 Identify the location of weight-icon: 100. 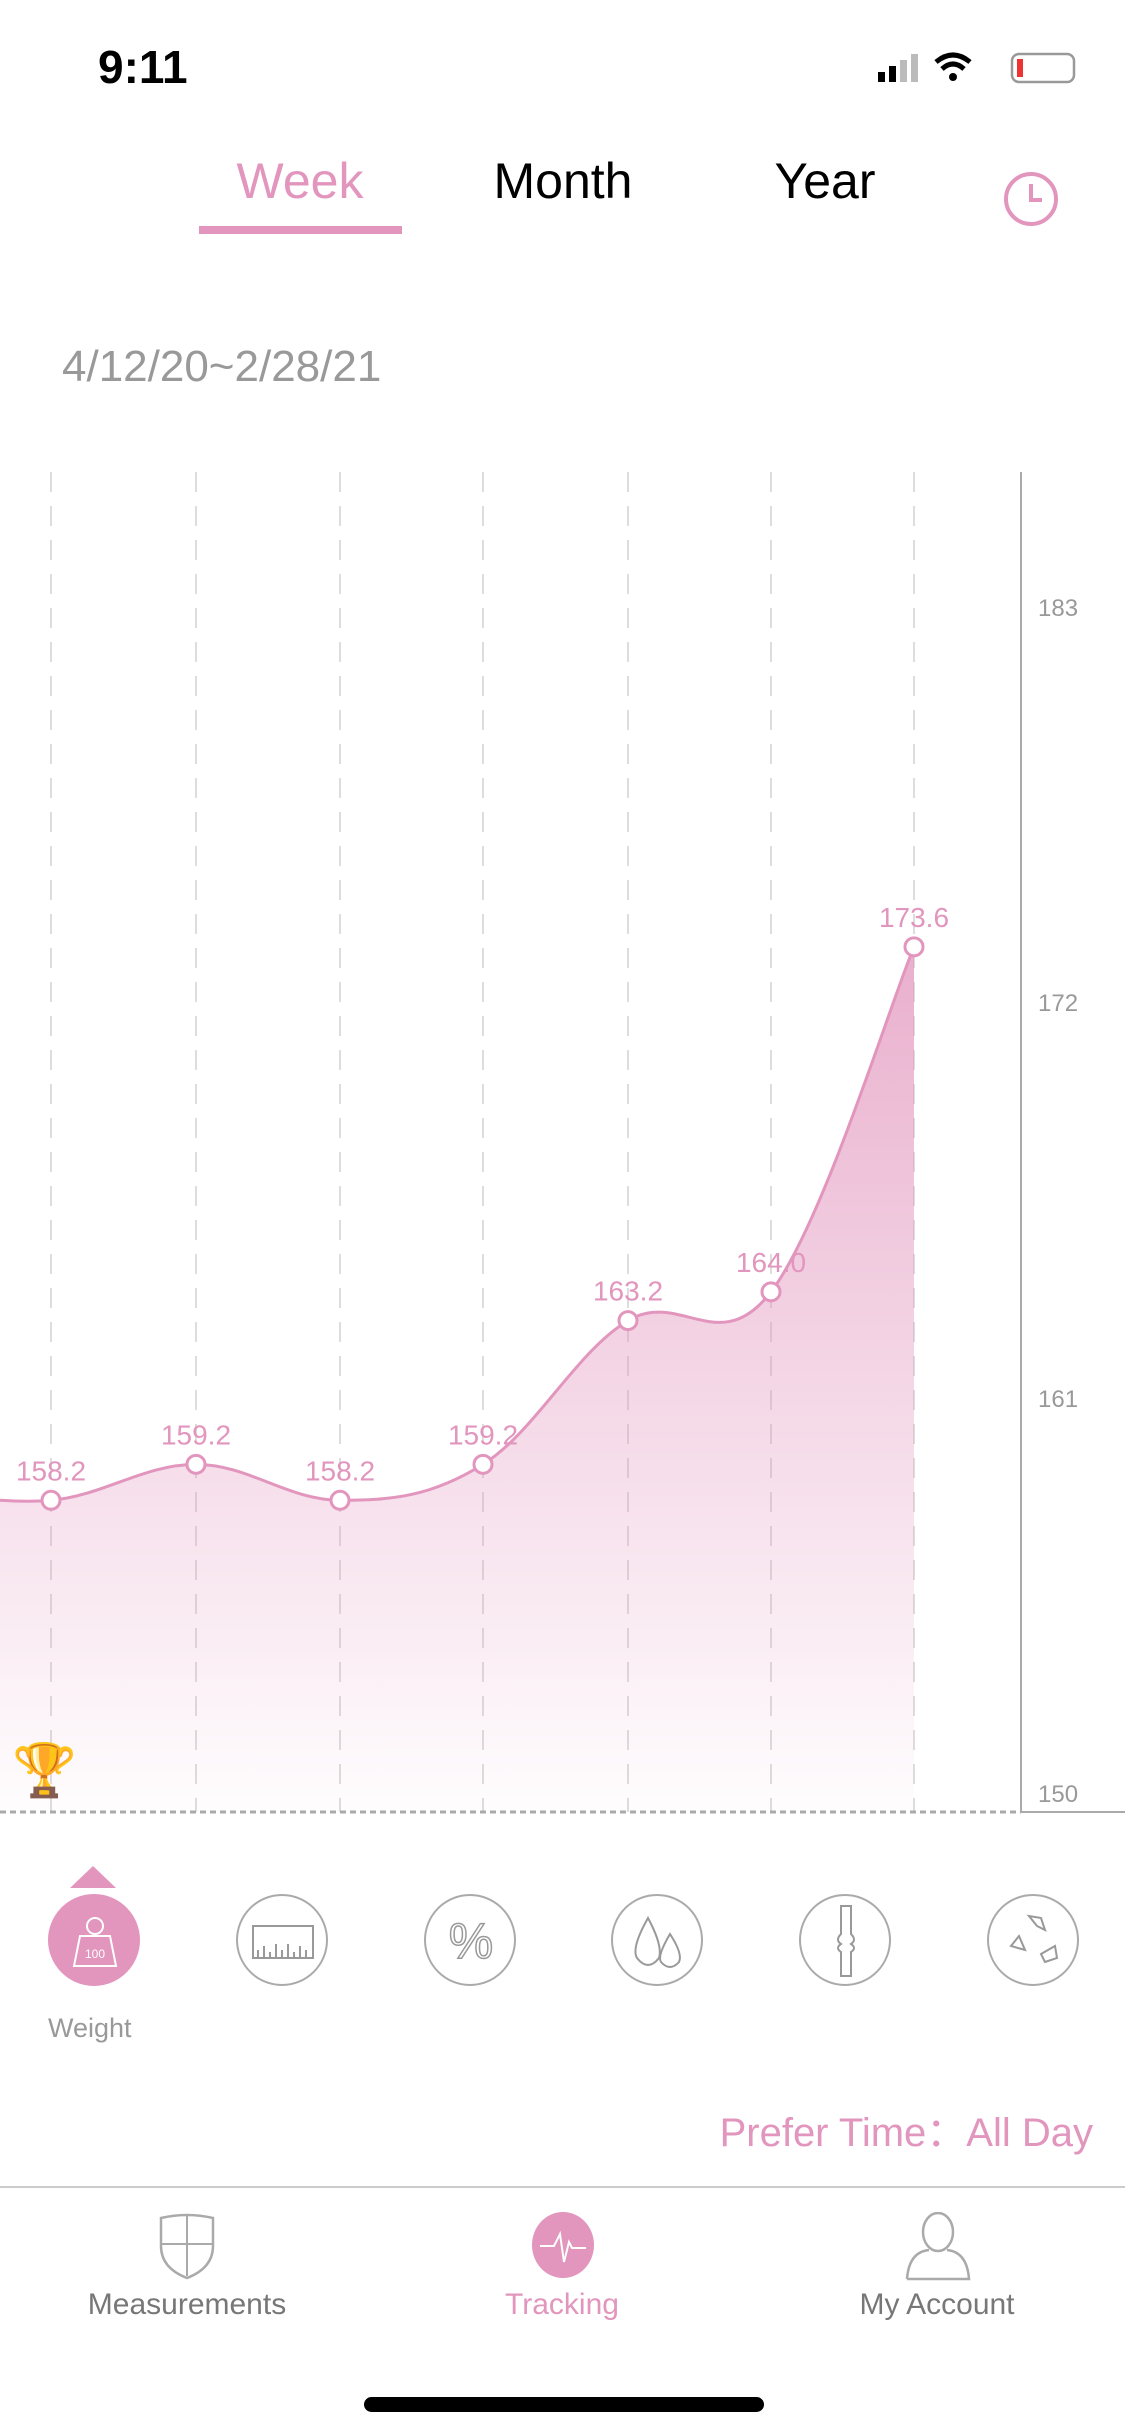
(95, 1942).